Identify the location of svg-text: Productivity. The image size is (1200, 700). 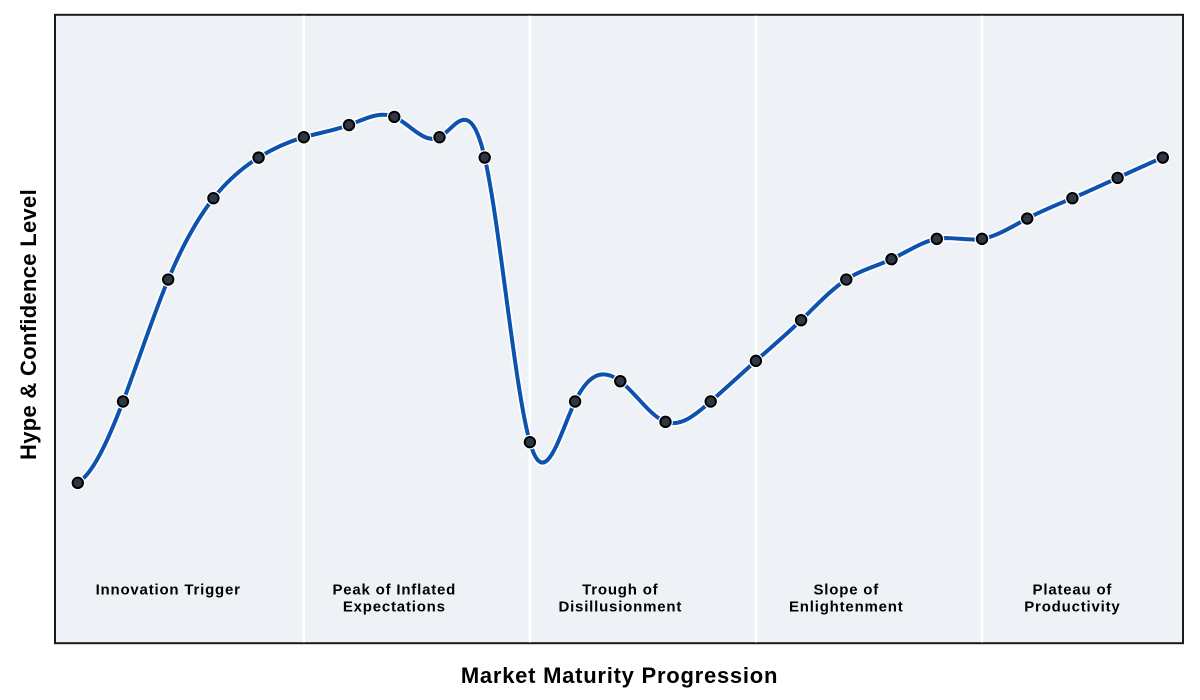
(1072, 607).